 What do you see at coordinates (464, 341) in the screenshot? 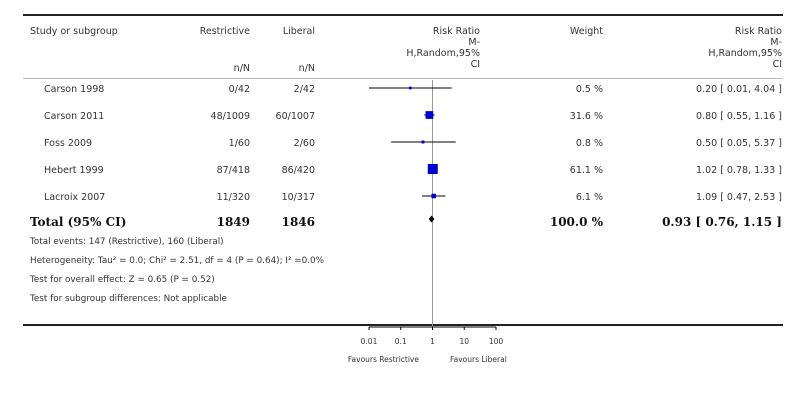
I see `x-tick-label: 10` at bounding box center [464, 341].